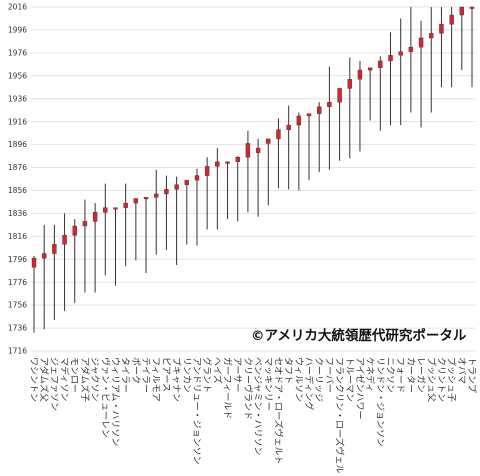 The image size is (480, 476). Describe the element at coordinates (410, 375) in the screenshot. I see `president-label: カーター` at that location.